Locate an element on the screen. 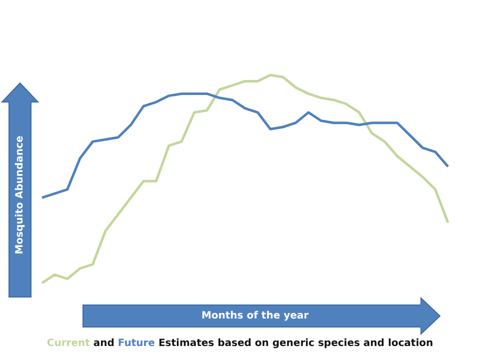 The width and height of the screenshot is (480, 360). text: Current is located at coordinates (68, 343).